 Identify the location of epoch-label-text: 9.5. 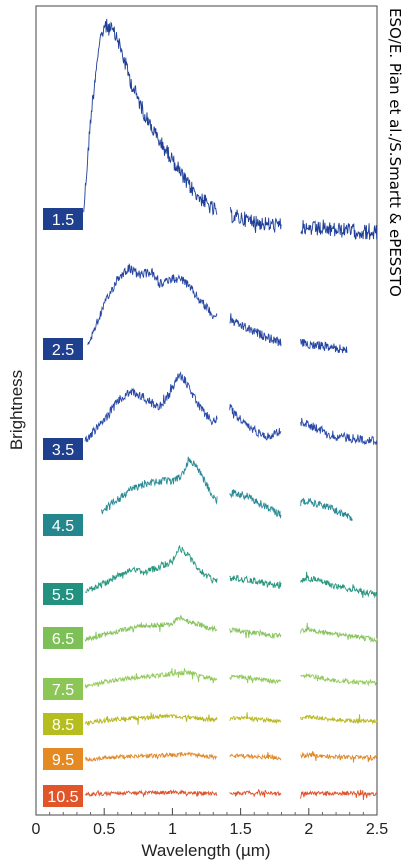
(63, 760).